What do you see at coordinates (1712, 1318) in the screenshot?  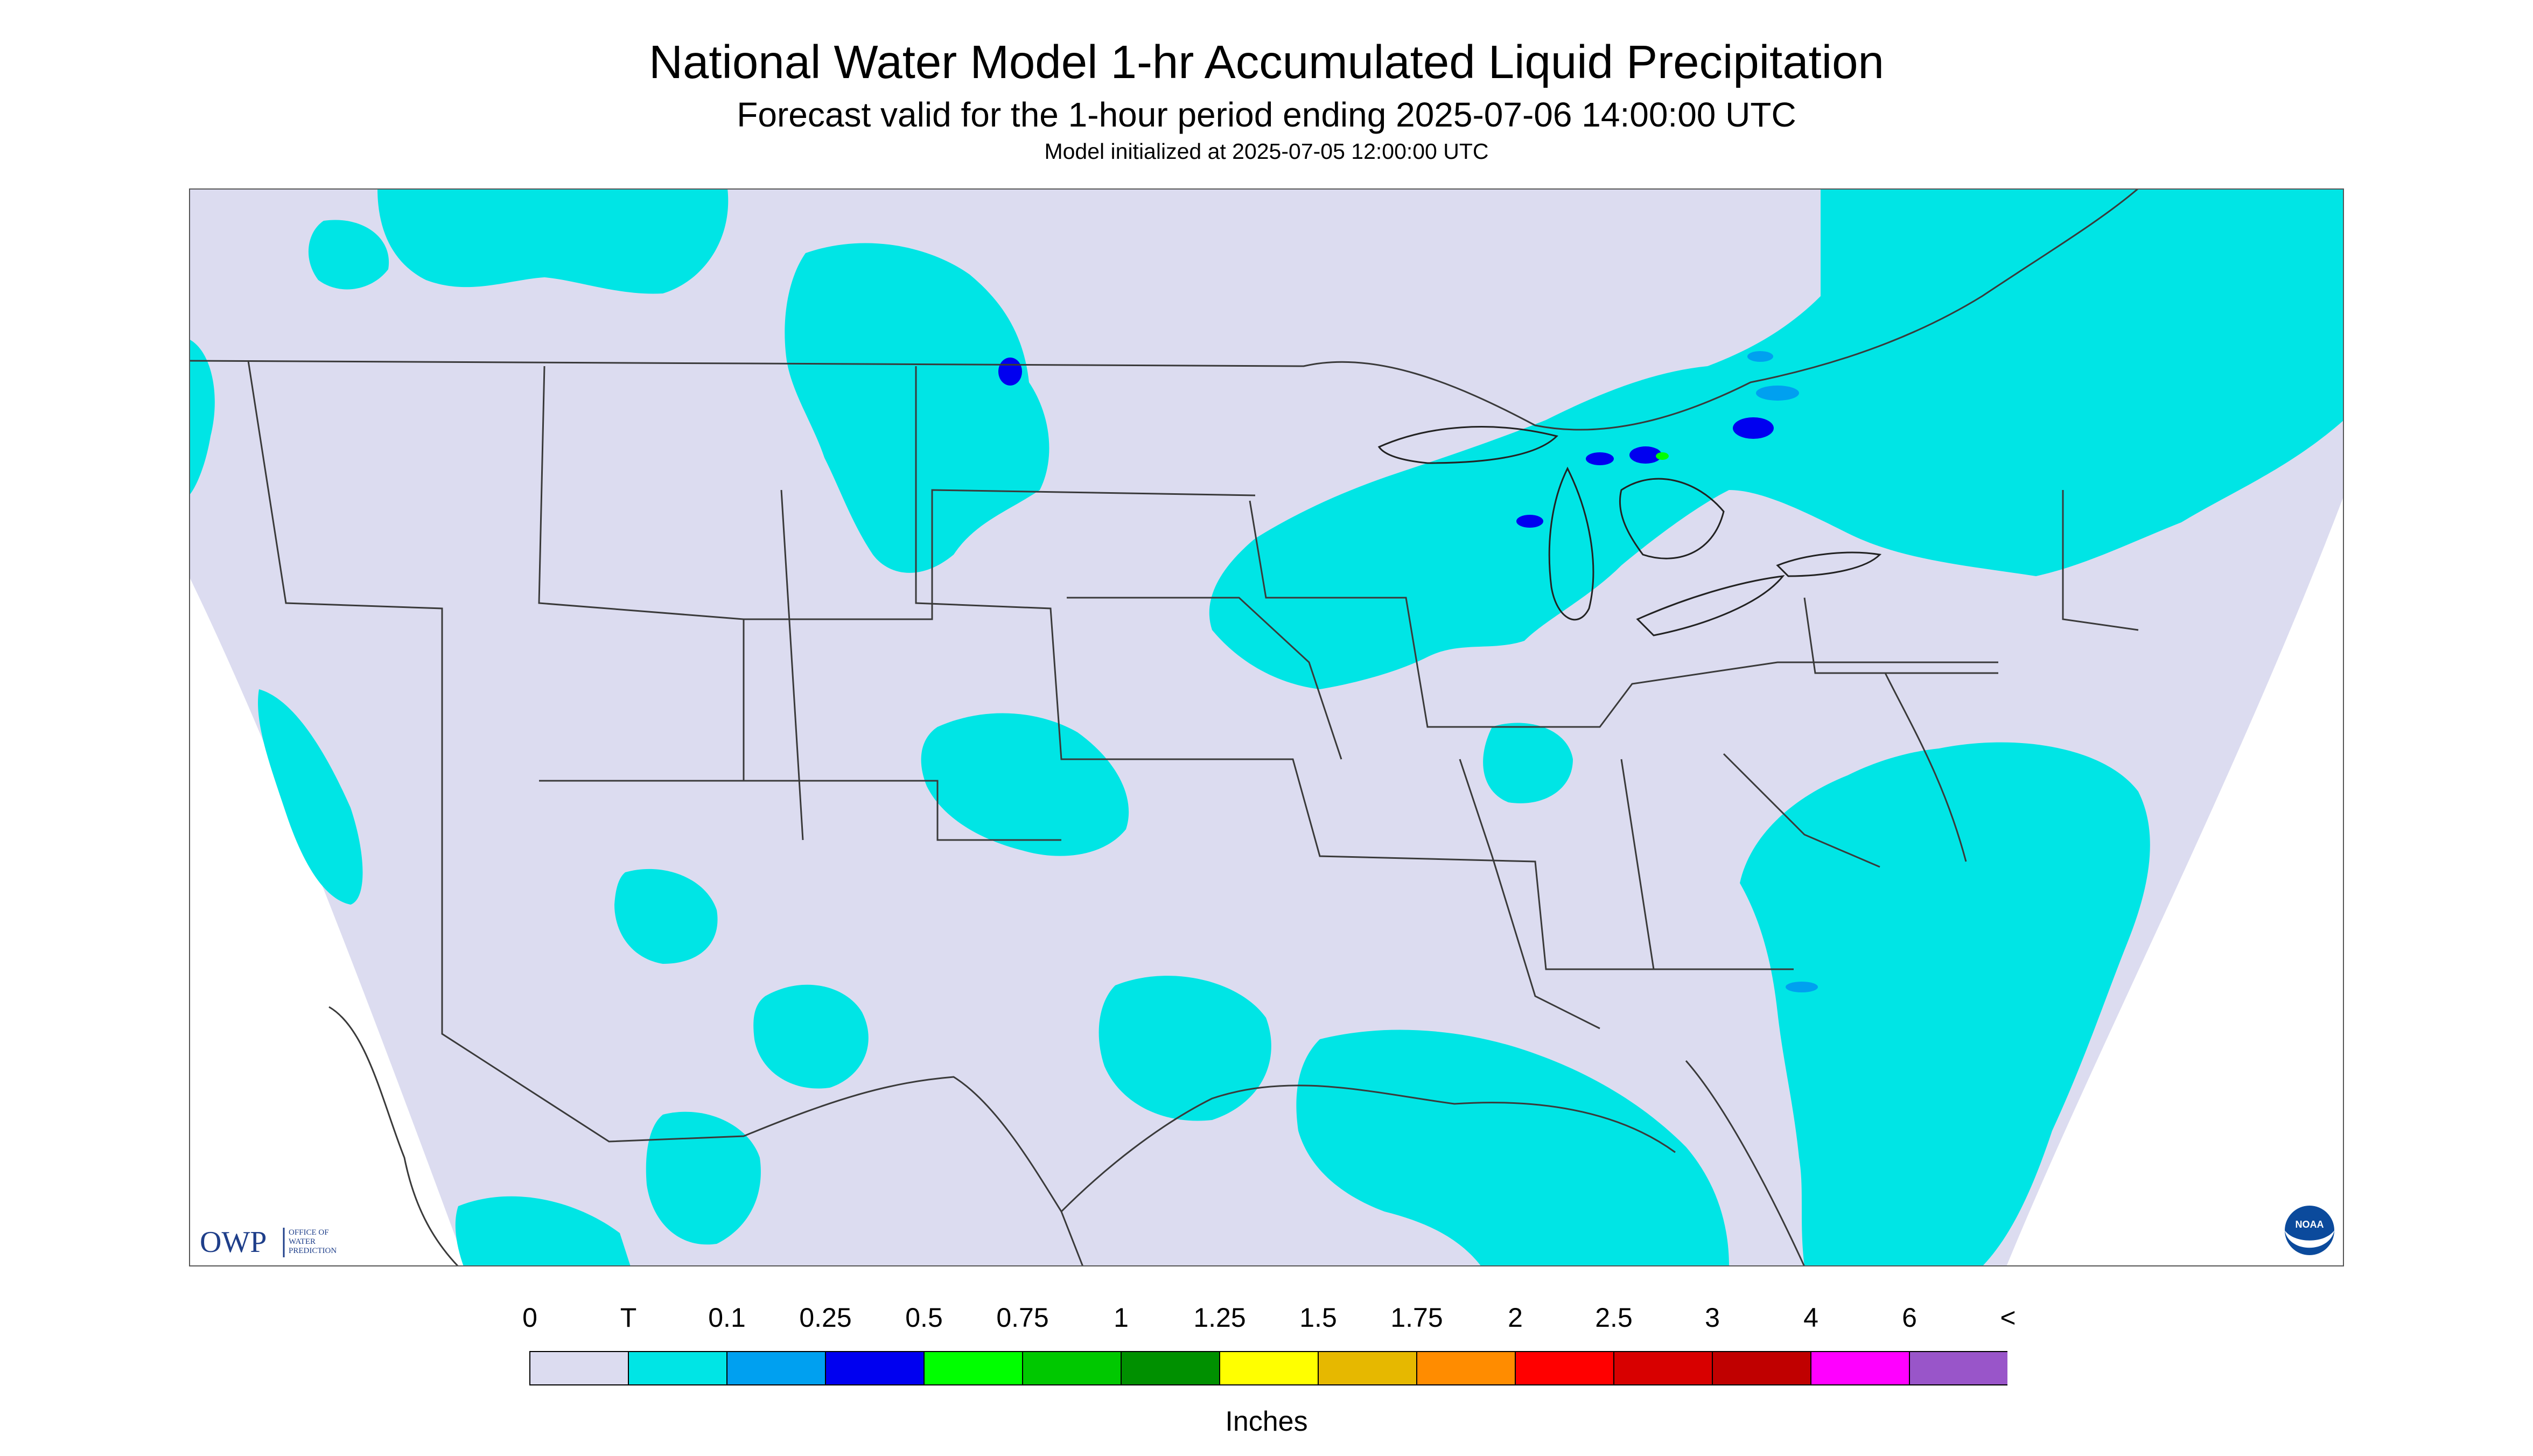 I see `legend-tick-label: 3` at bounding box center [1712, 1318].